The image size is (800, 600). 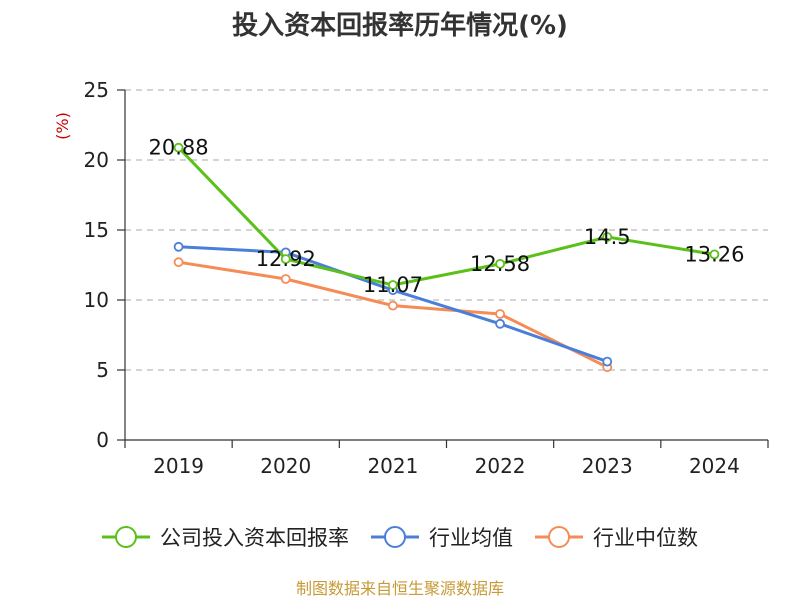 What do you see at coordinates (96, 90) in the screenshot?
I see `y-tick-label: 25` at bounding box center [96, 90].